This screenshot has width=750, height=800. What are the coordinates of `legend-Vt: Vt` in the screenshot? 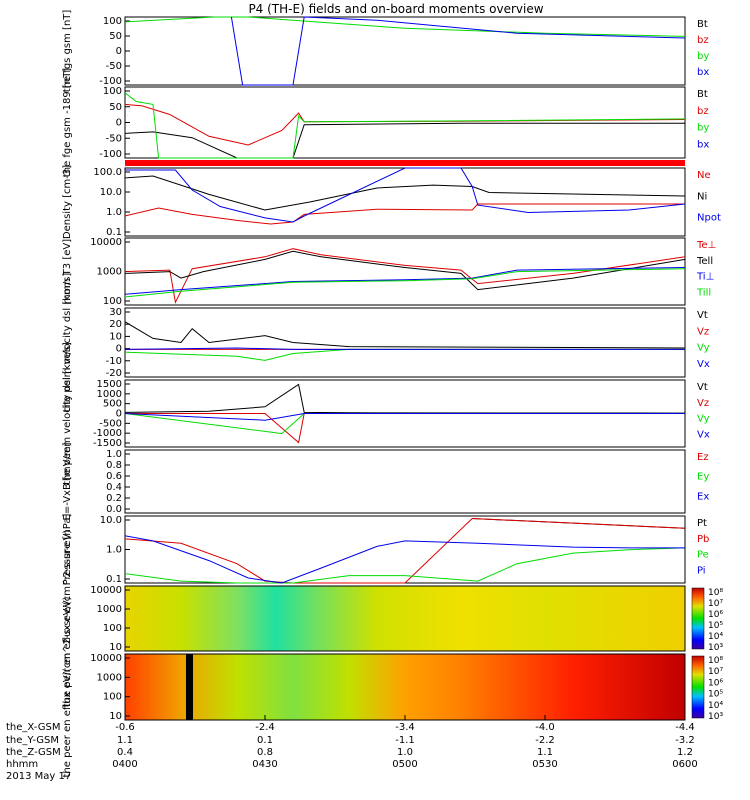 It's located at (702, 315).